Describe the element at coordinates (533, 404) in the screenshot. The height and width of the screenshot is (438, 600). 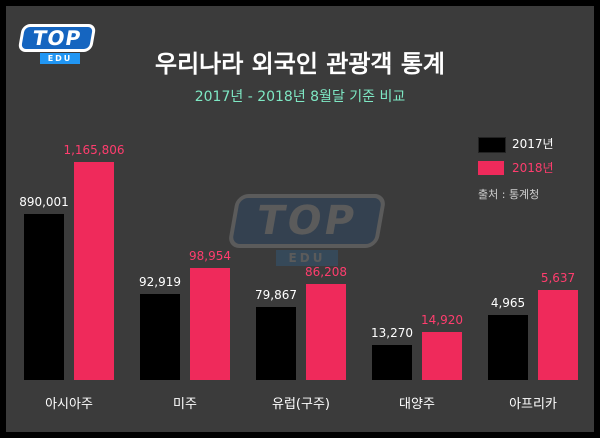
I see `category-label-4: 아프리카` at that location.